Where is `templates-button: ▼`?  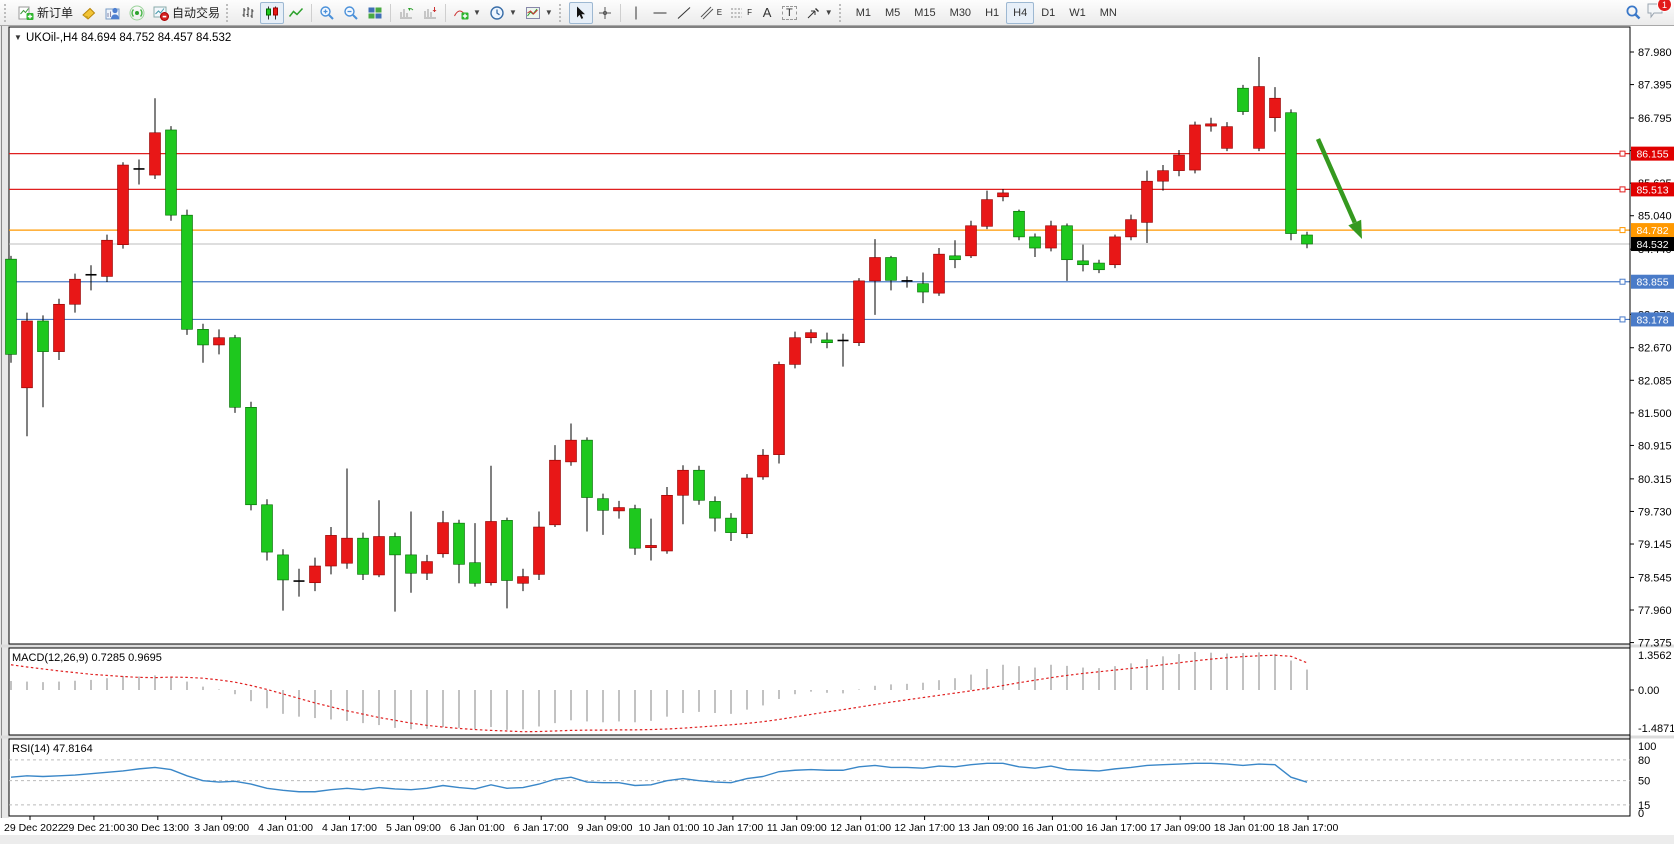
templates-button: ▼ is located at coordinates (539, 13).